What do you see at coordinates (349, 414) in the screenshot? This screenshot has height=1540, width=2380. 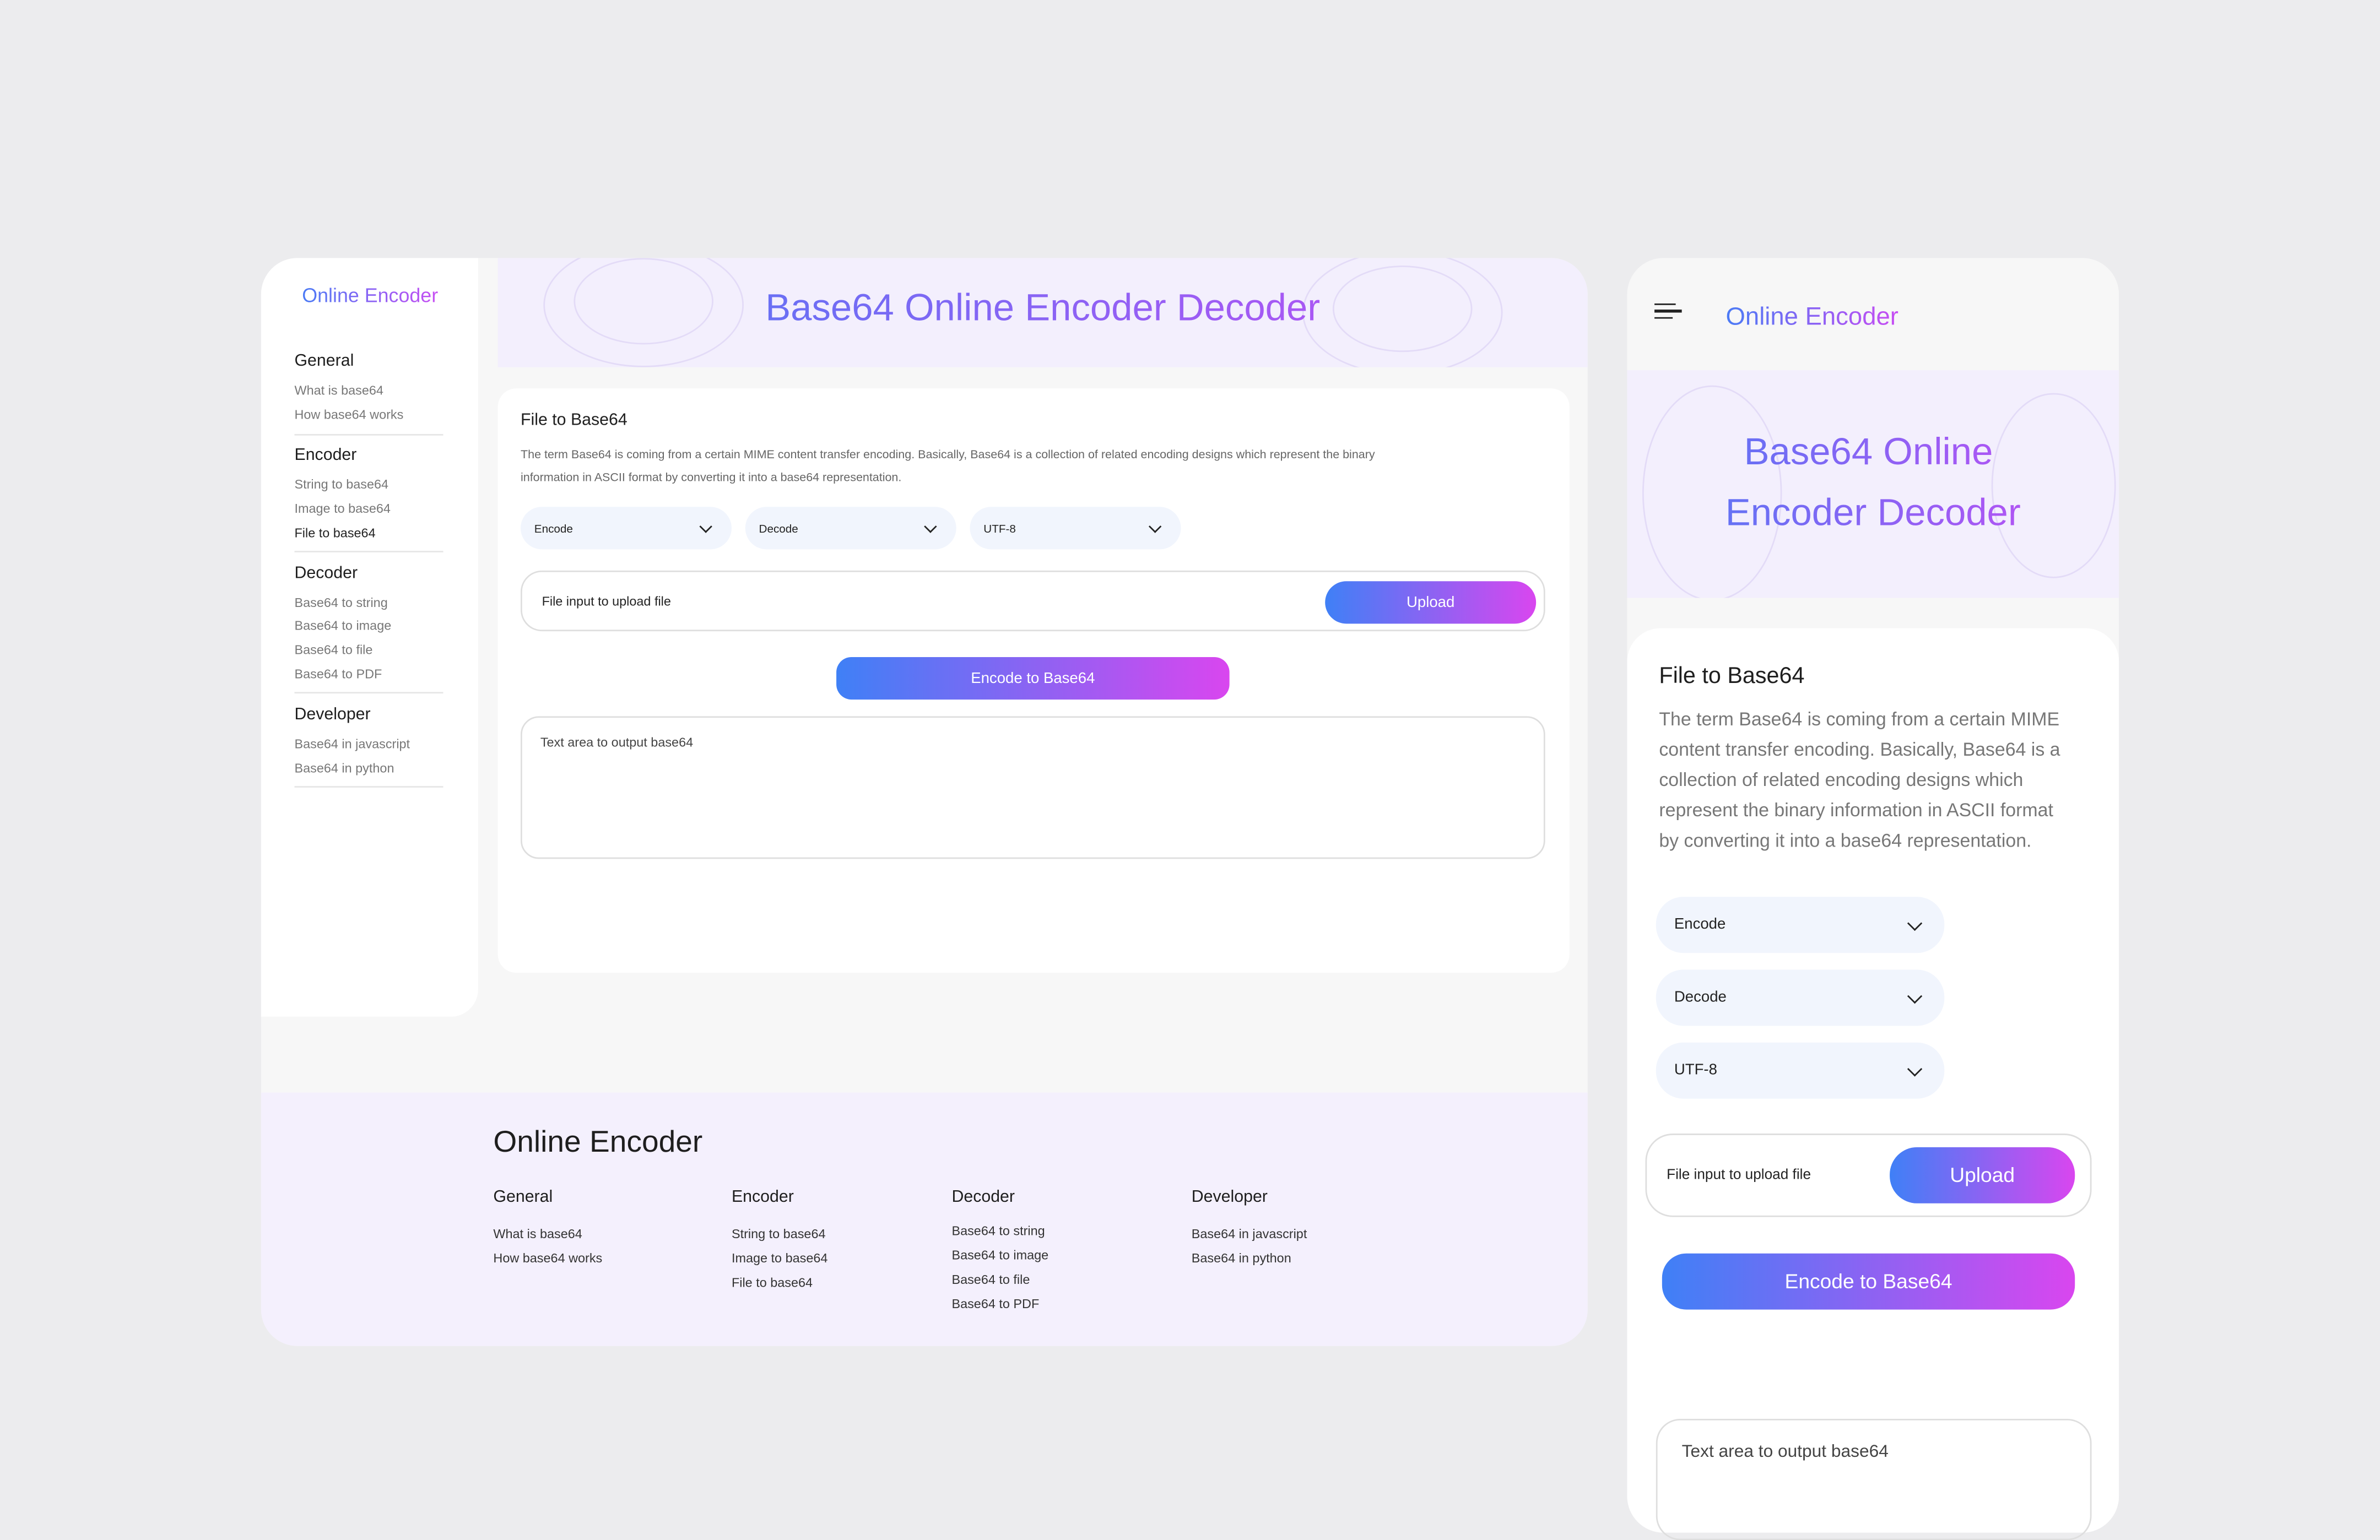 I see `sidebar-item-how-base64-works: How base64 works` at bounding box center [349, 414].